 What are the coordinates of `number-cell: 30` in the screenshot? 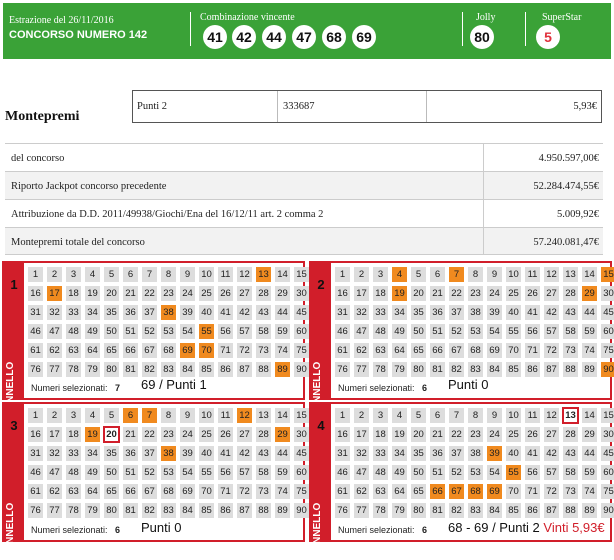 It's located at (607, 434).